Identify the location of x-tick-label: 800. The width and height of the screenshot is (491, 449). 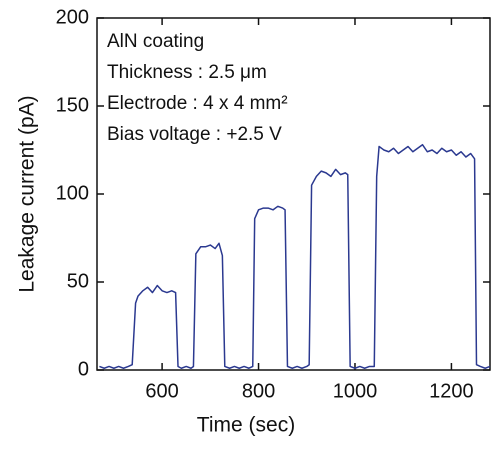
(258, 391).